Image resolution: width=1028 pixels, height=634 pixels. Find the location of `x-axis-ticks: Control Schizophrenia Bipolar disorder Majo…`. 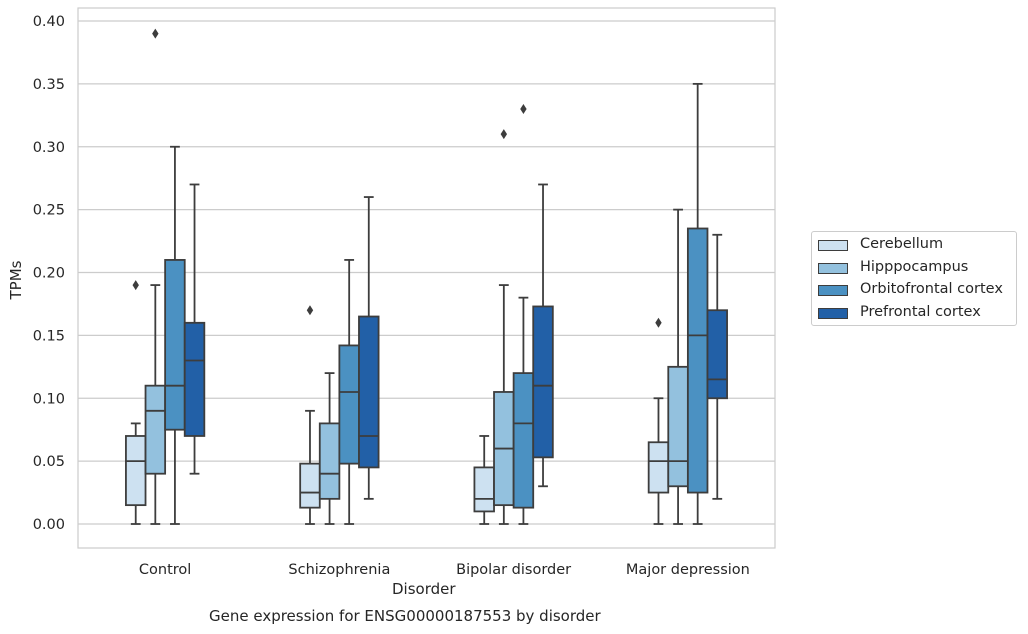

x-axis-ticks: Control Schizophrenia Bipolar disorder Majo… is located at coordinates (444, 570).